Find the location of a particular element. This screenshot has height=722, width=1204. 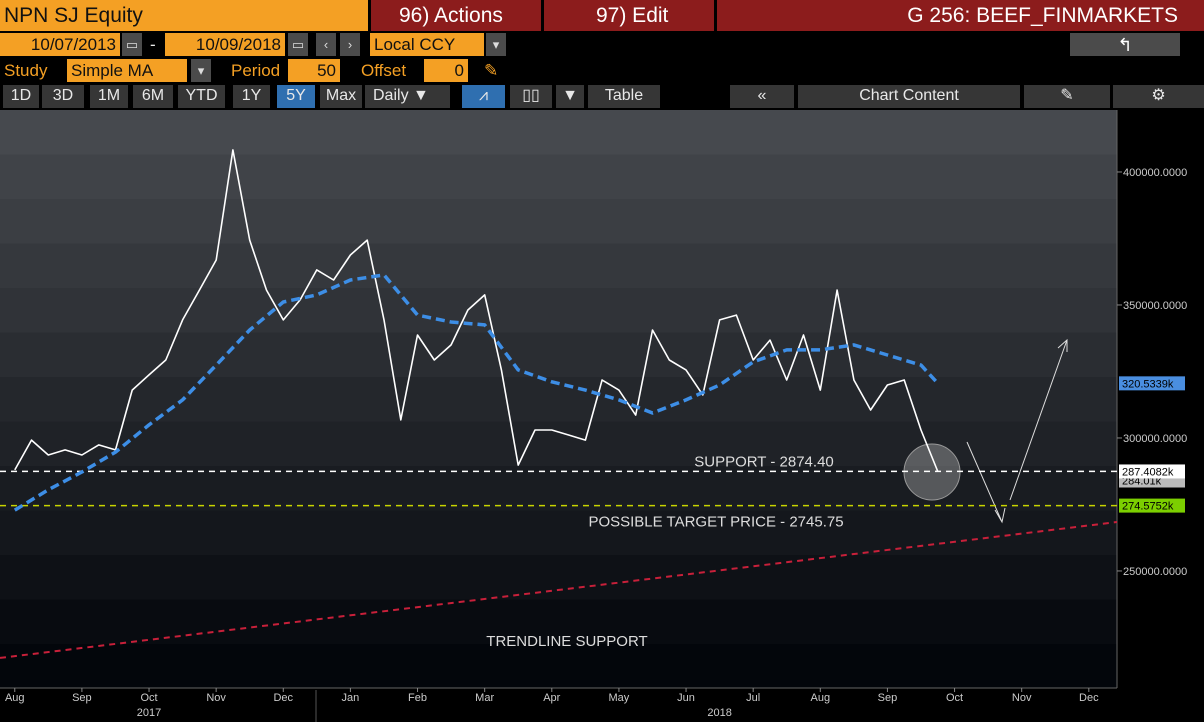

study-label: Study is located at coordinates (26, 70).